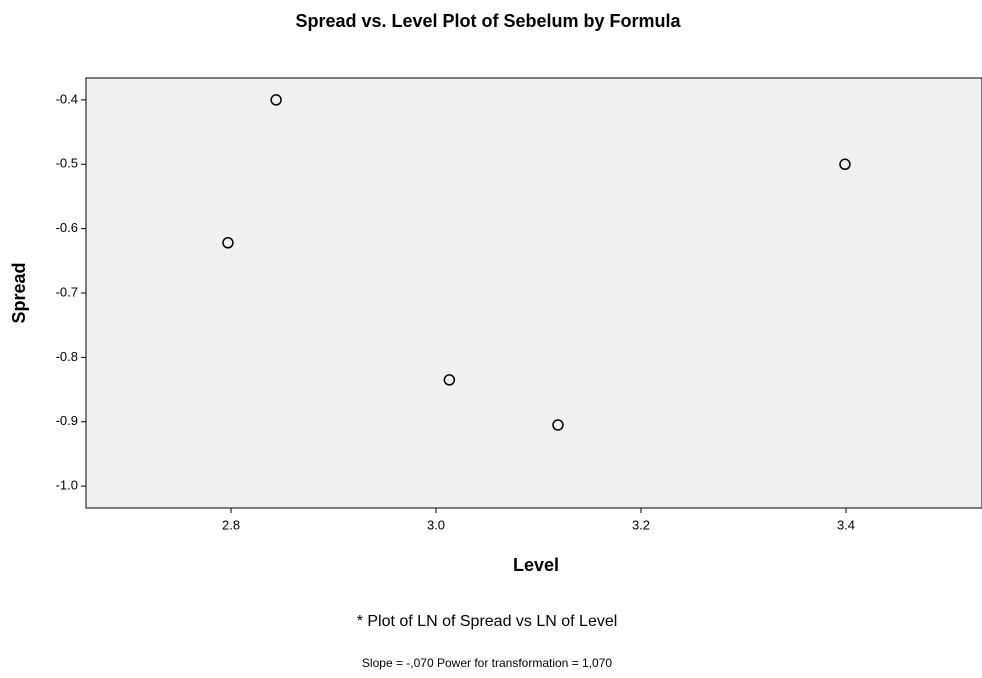  I want to click on footnote: * Plot of LN of Spread vs LN of Level, so click(487, 621).